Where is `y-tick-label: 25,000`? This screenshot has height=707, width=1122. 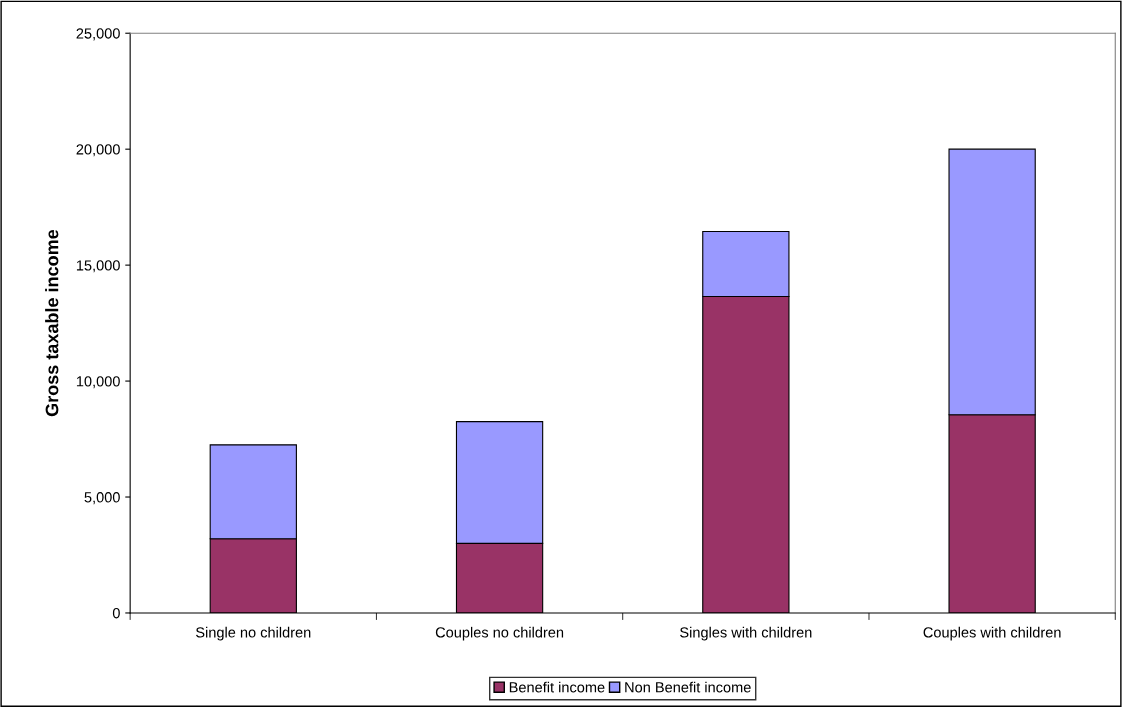 y-tick-label: 25,000 is located at coordinates (98, 34).